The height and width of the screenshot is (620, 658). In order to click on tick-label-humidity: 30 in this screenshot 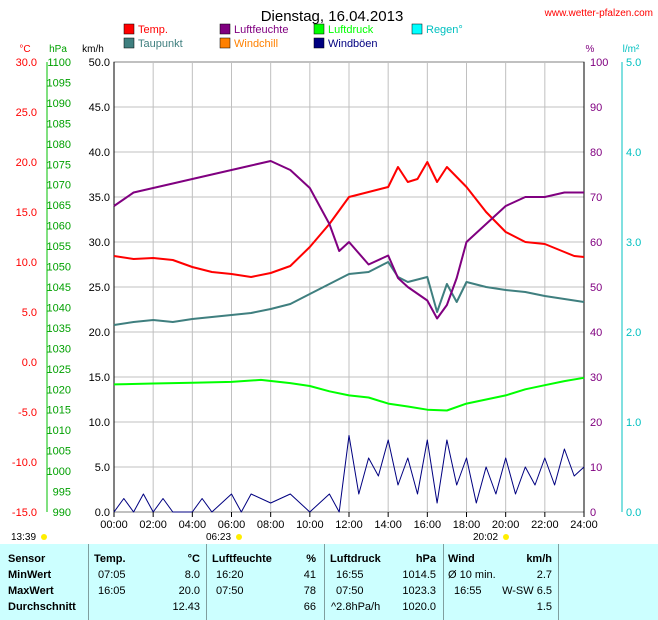, I will do `click(596, 378)`.